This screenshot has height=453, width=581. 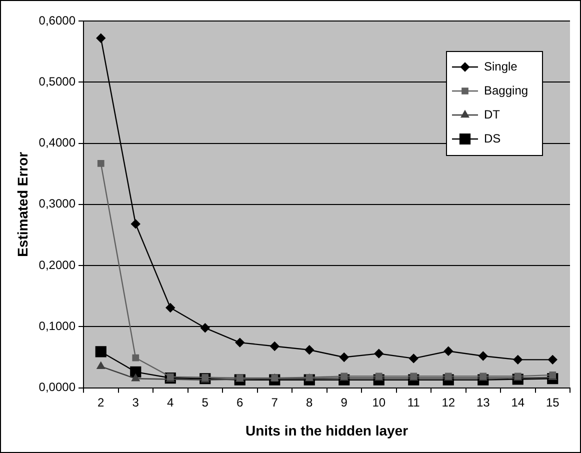 I want to click on x-tick-label: 5, so click(x=205, y=402).